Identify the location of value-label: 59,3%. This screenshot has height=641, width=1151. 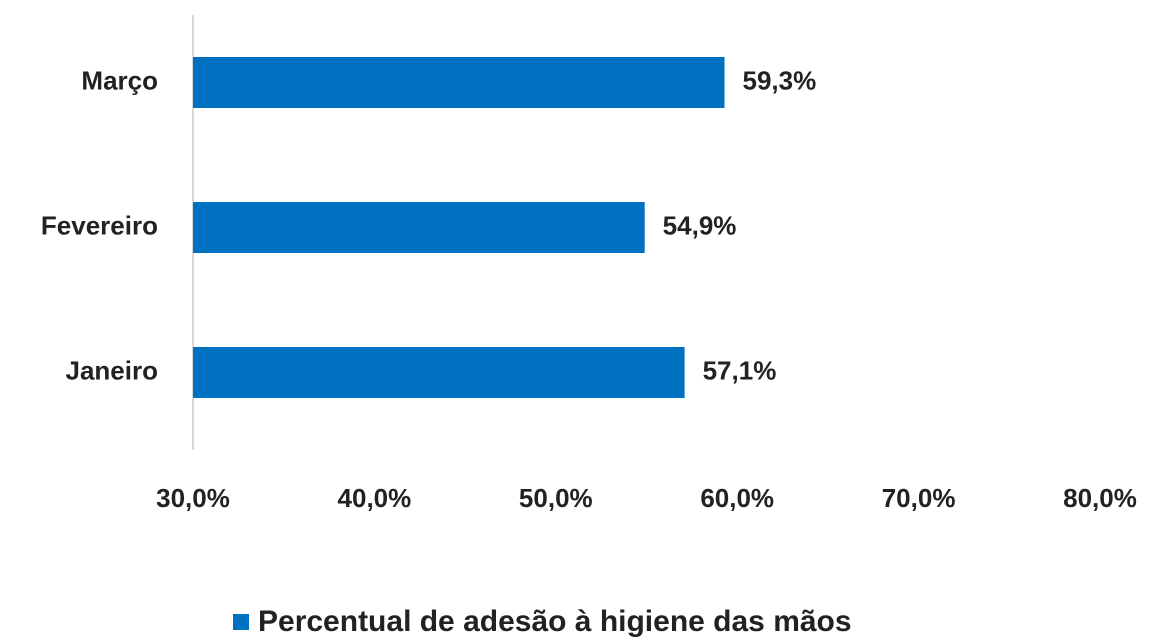
(780, 80).